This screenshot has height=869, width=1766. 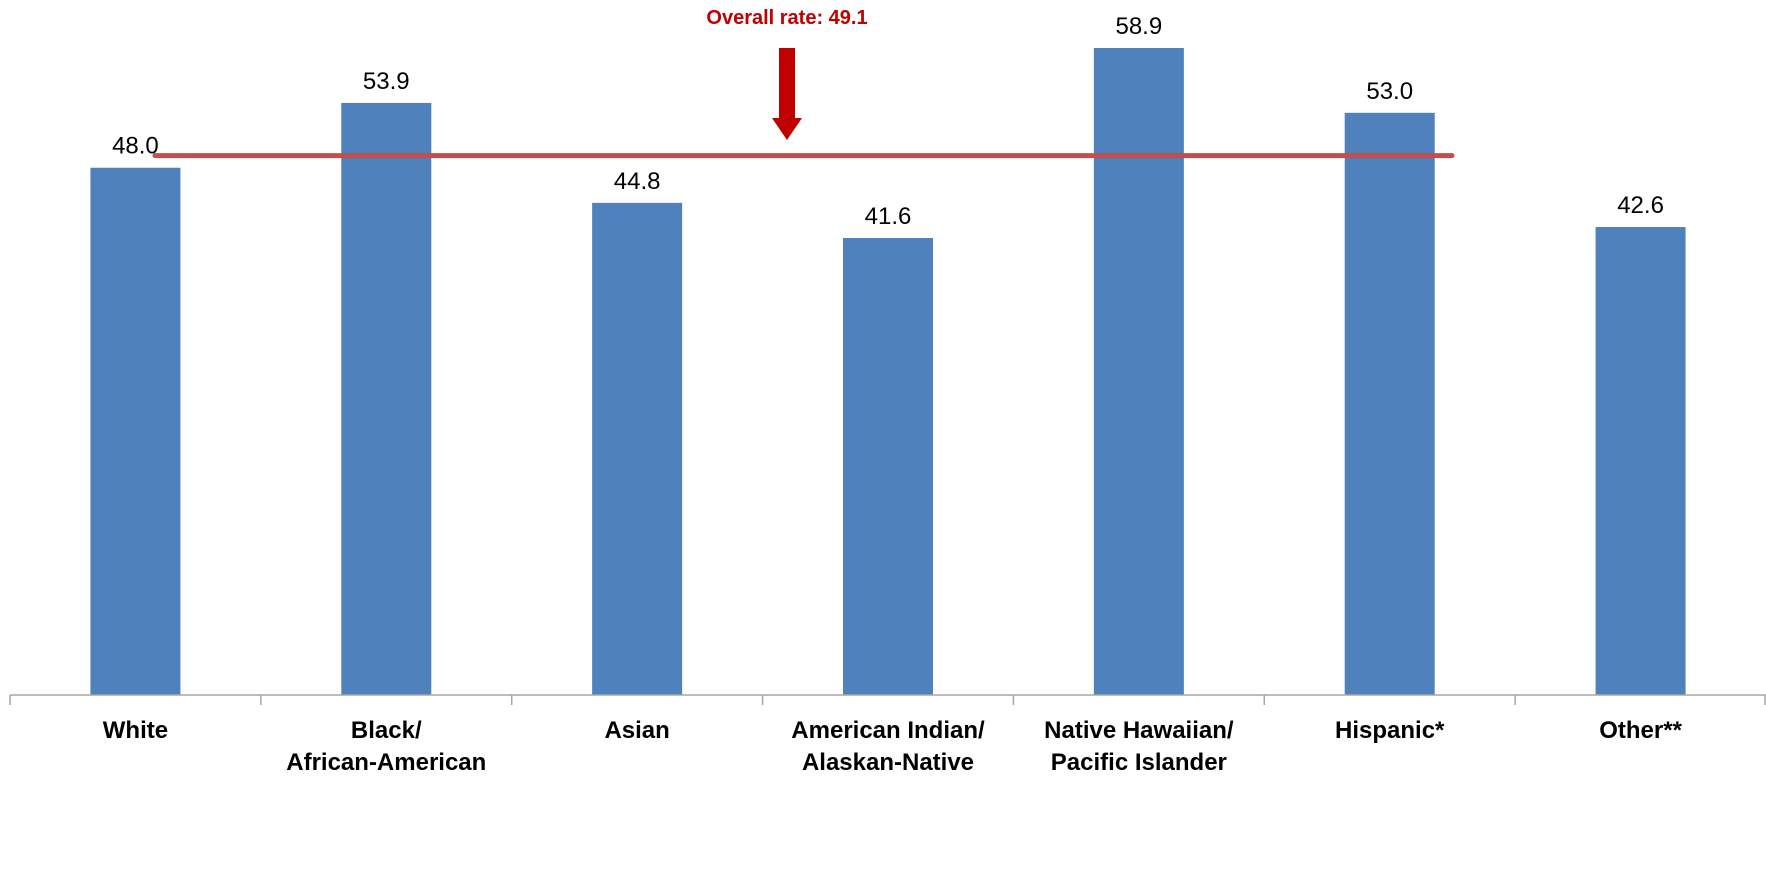 I want to click on bar-value-label: 53.0, so click(x=1389, y=91).